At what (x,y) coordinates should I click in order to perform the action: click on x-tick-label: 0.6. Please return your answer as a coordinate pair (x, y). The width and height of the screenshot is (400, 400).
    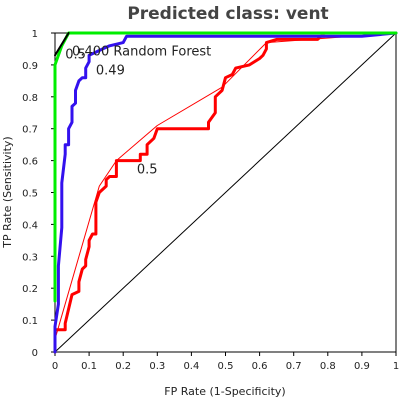
    Looking at the image, I should click on (260, 366).